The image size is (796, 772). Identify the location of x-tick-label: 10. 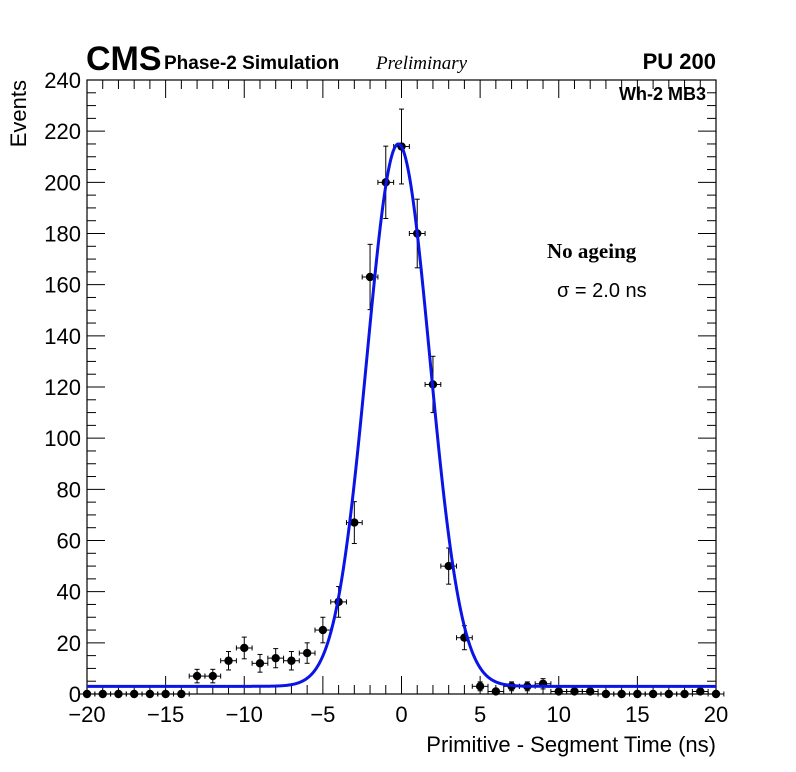
(559, 714).